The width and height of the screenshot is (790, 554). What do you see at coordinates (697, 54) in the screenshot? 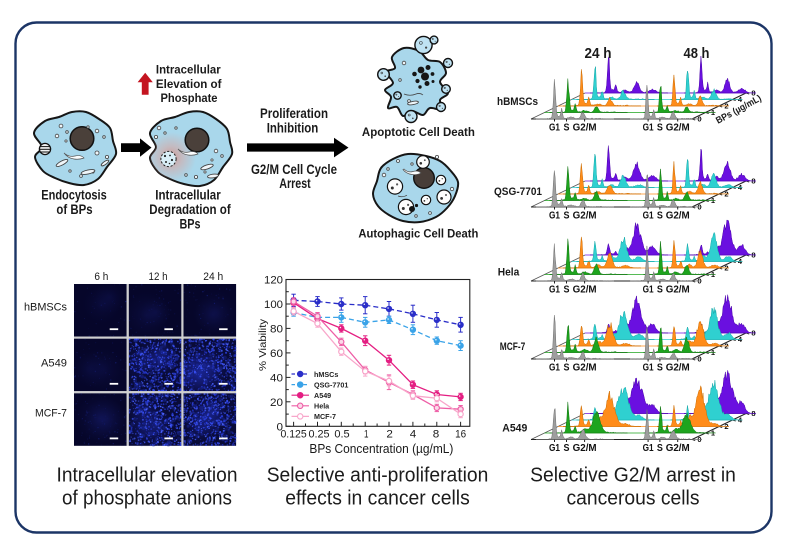
I see `svg-text: 48 h` at bounding box center [697, 54].